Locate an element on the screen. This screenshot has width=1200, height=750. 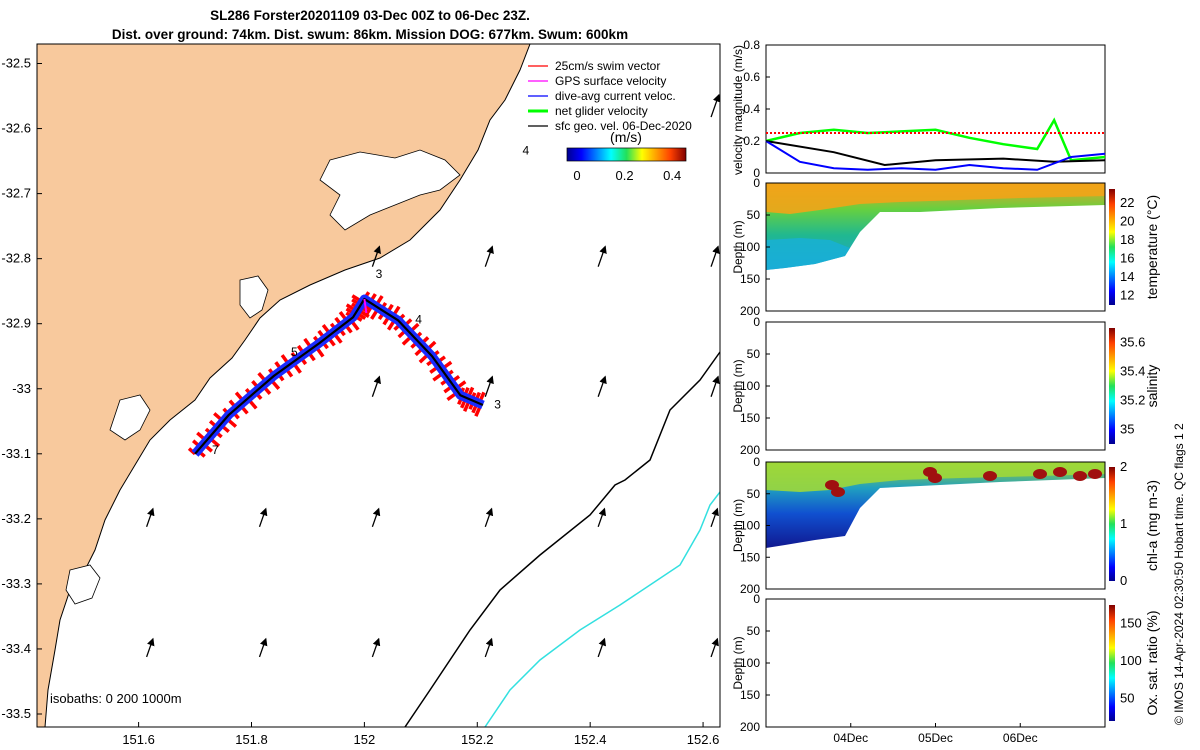
day-labels: 4 3 5 4 3 7 is located at coordinates (370, 300).